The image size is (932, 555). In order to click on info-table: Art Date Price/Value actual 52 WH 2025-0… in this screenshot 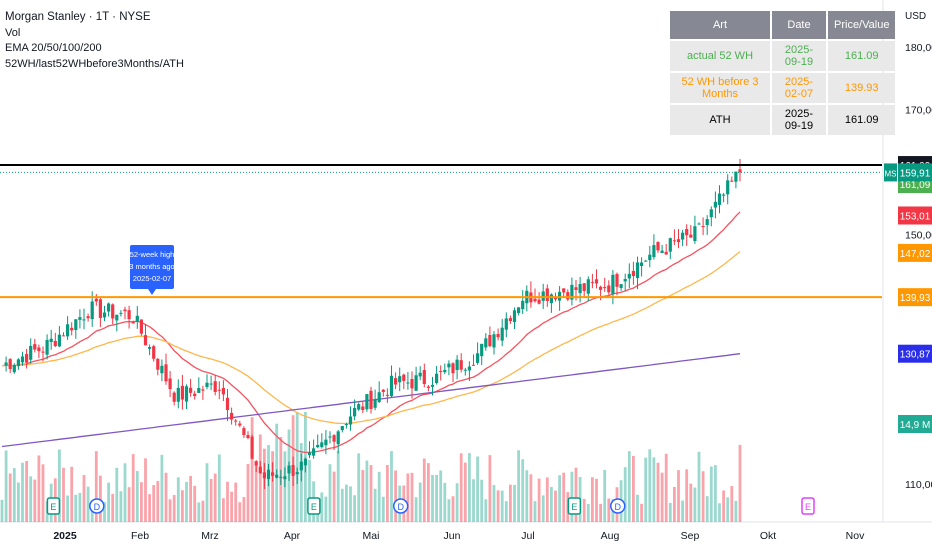, I will do `click(782, 73)`.